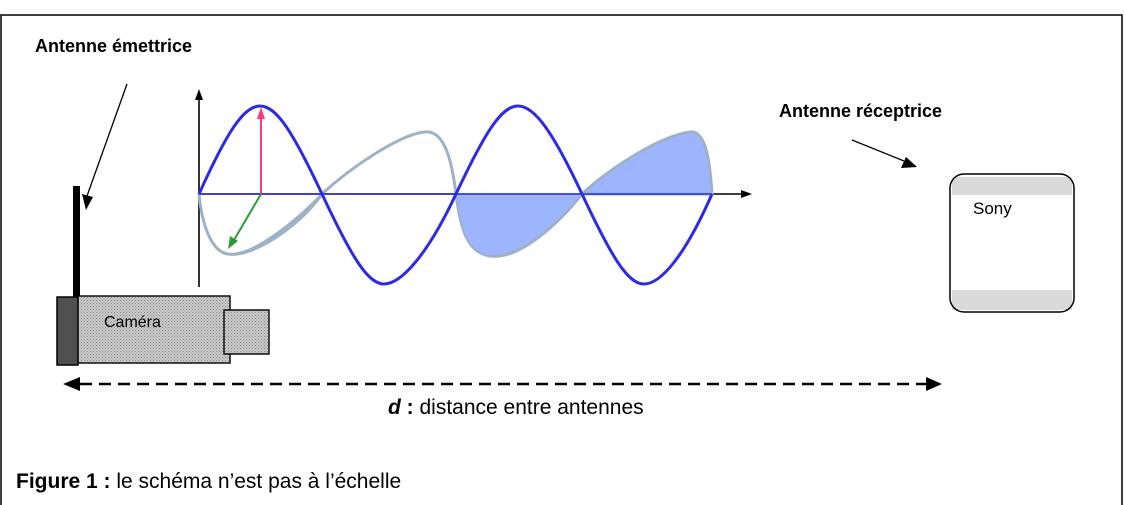 The image size is (1124, 505). I want to click on tv-frame, so click(1012, 243).